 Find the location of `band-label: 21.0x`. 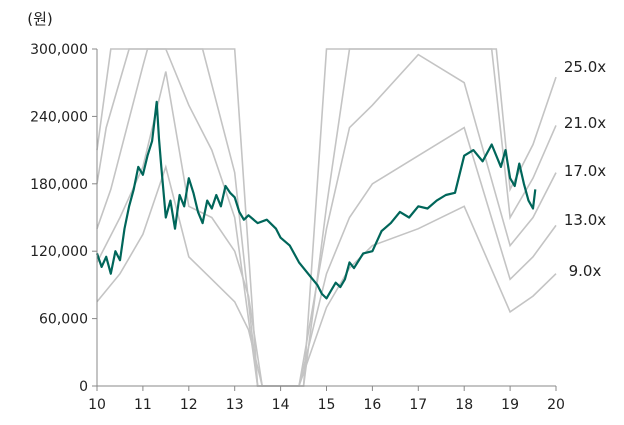

band-label: 21.0x is located at coordinates (585, 123).